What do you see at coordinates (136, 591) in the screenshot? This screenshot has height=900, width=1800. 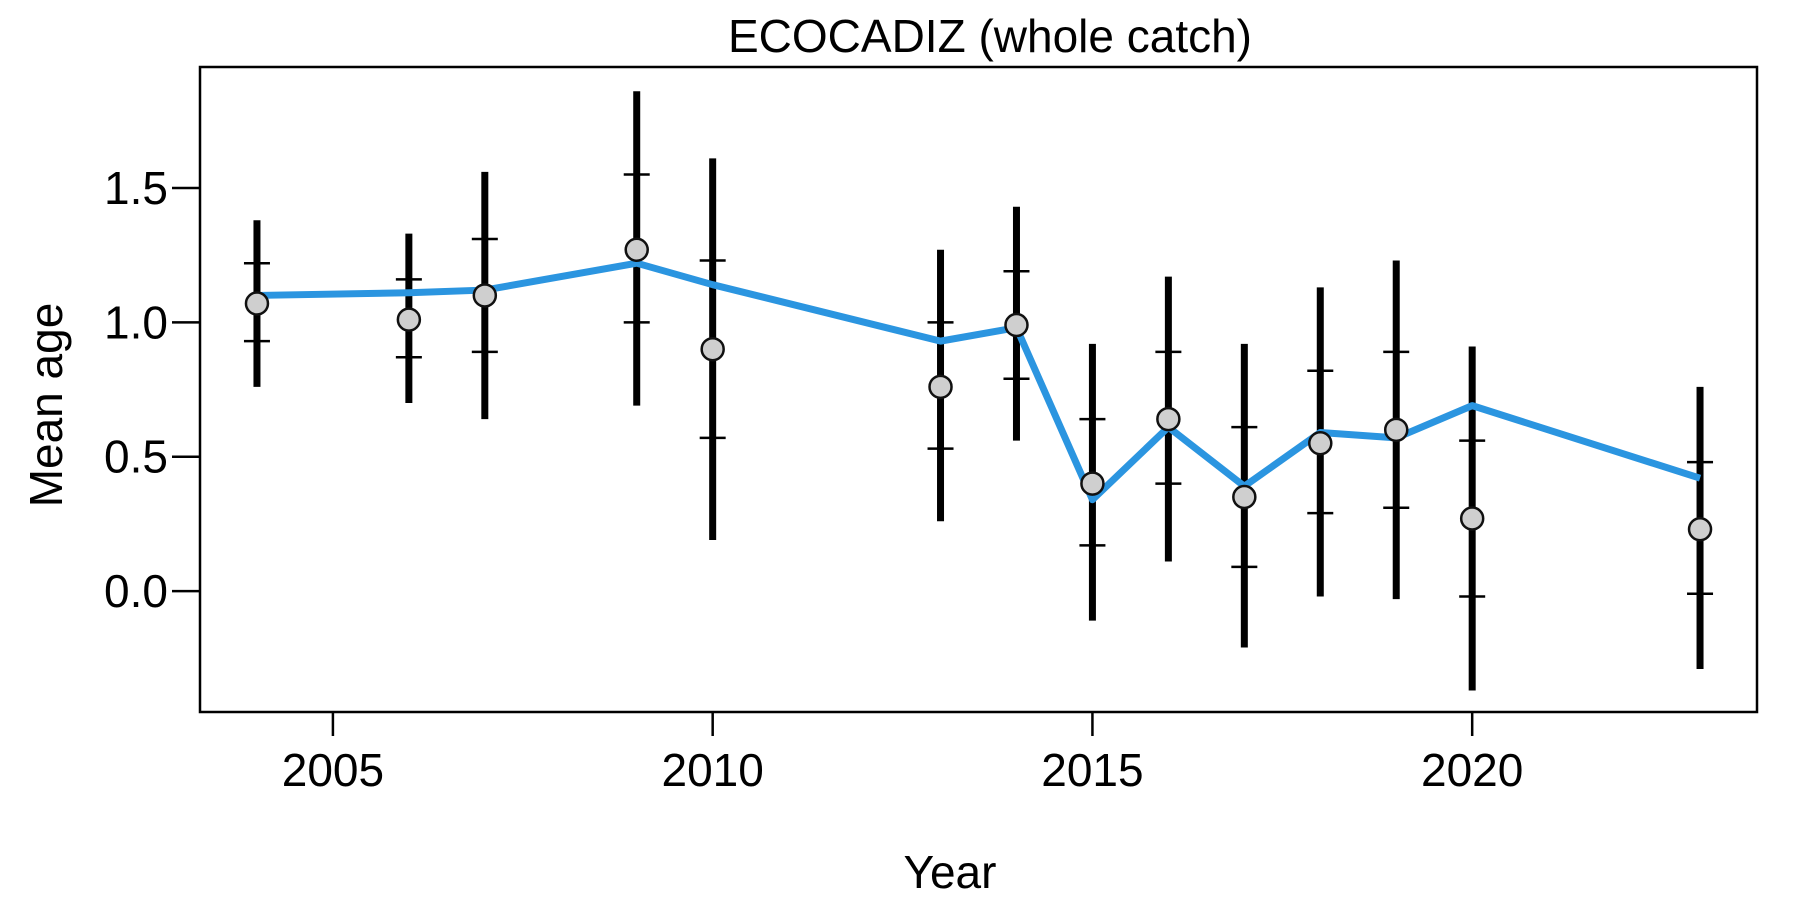 I see `y-tick-label: 0.0` at bounding box center [136, 591].